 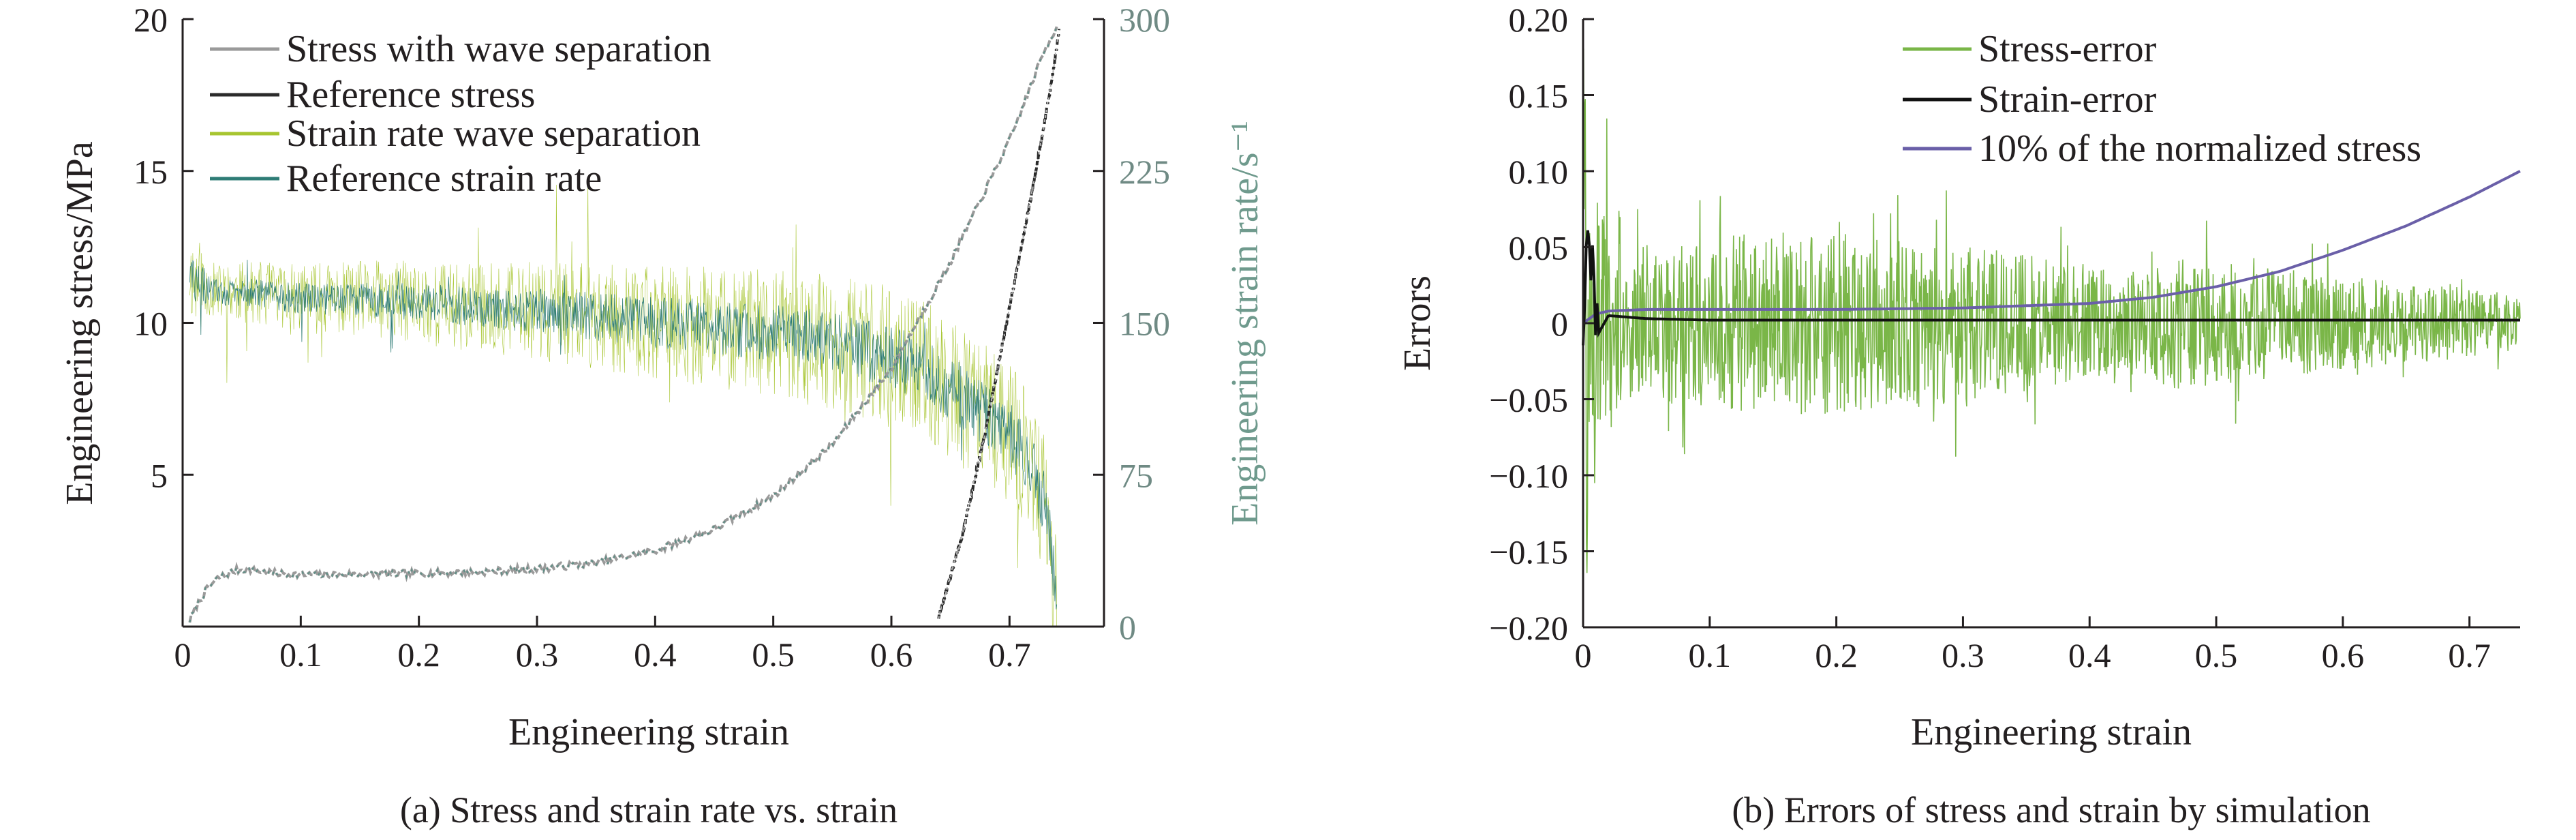 What do you see at coordinates (1539, 248) in the screenshot?
I see `y-tick-label: 0.05` at bounding box center [1539, 248].